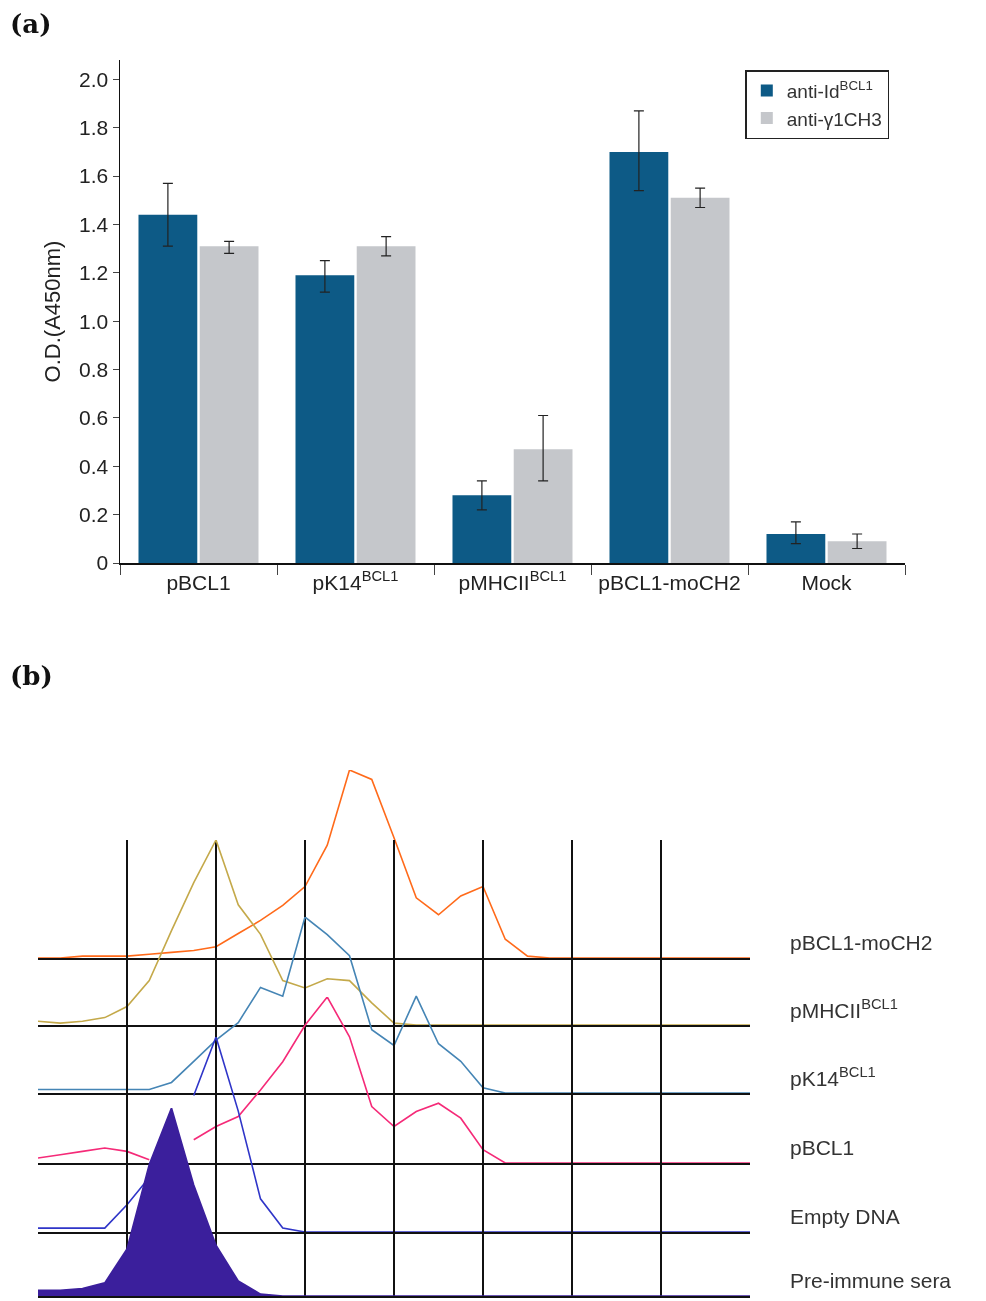 This screenshot has height=1301, width=986. What do you see at coordinates (355, 580) in the screenshot?
I see `x-tick-label: pK14$^{BCL1}$` at bounding box center [355, 580].